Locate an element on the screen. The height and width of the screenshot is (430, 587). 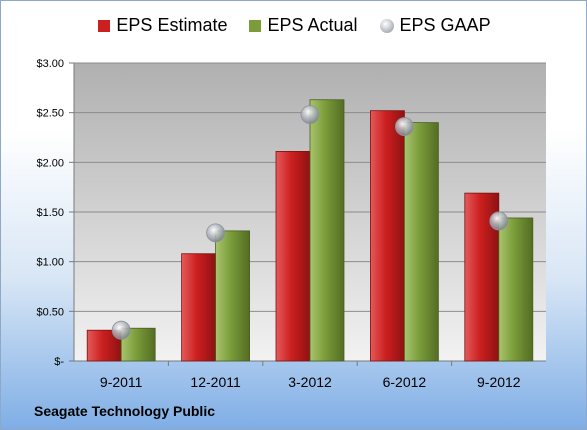
y-tick-label: $0.50 is located at coordinates (50, 312).